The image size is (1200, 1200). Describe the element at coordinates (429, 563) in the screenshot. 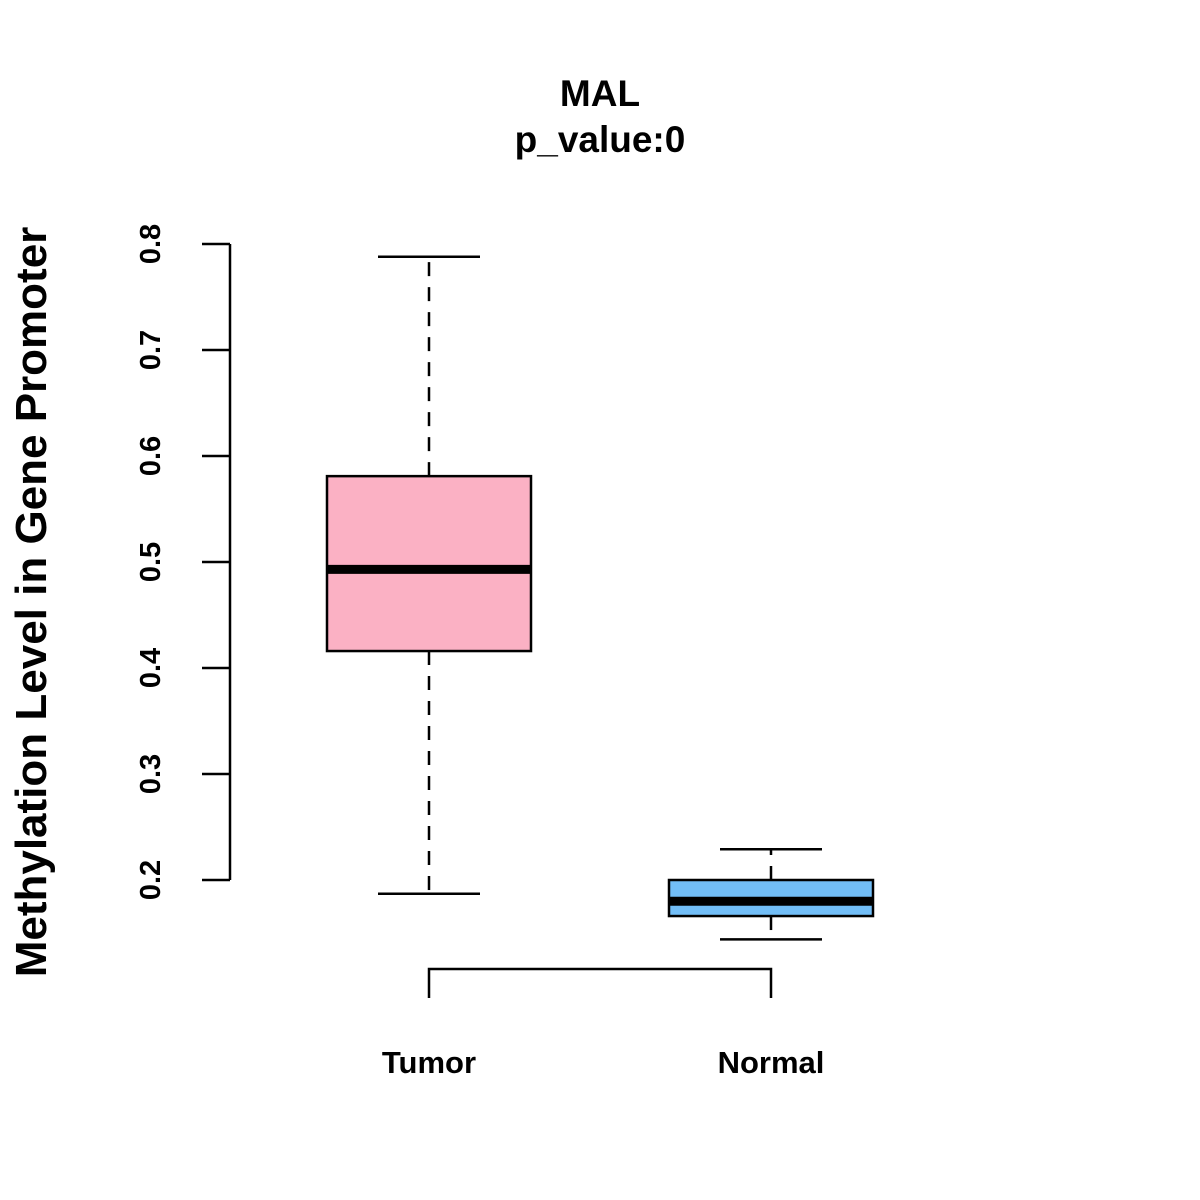

I see `iqr-box` at that location.